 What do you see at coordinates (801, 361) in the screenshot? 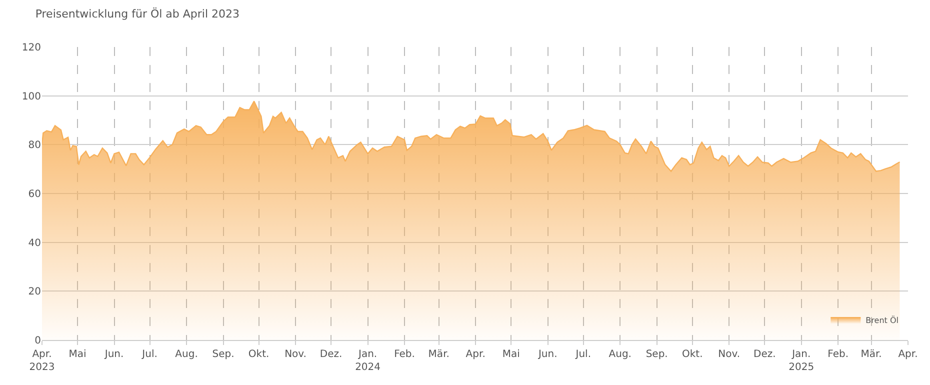
I see `x-tick-label: Jan. 2025` at bounding box center [801, 361].